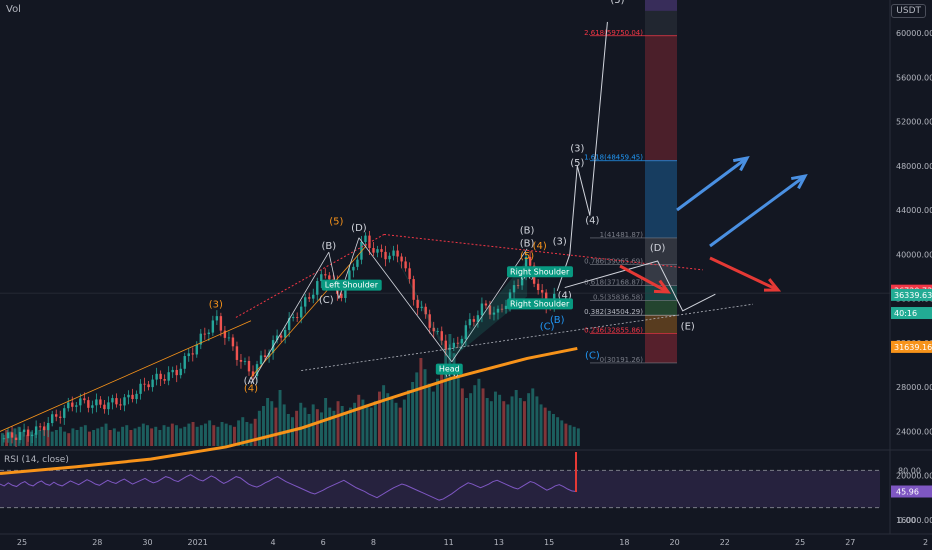  Describe the element at coordinates (405, 299) in the screenshot. I see `wave-line` at that location.